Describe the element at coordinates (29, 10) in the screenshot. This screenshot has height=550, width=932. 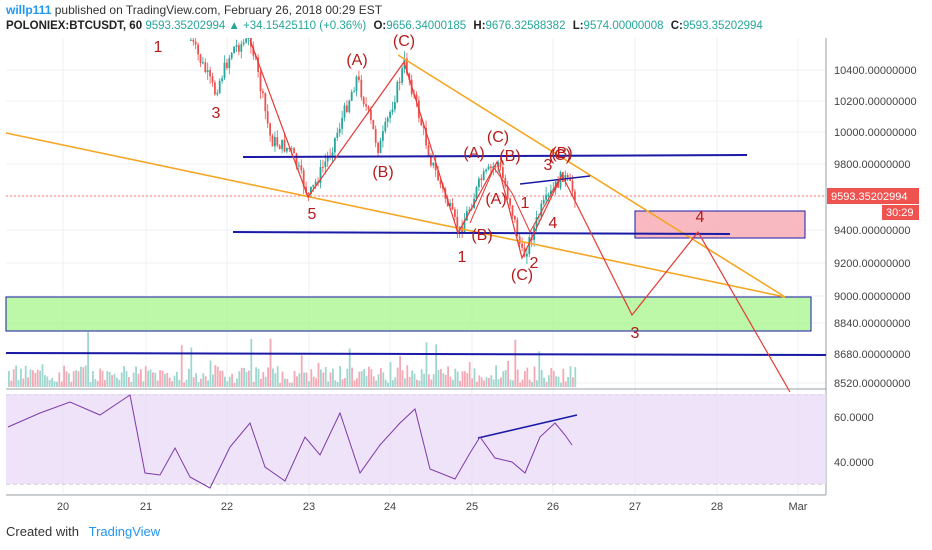
I see `author-link: willp111` at that location.